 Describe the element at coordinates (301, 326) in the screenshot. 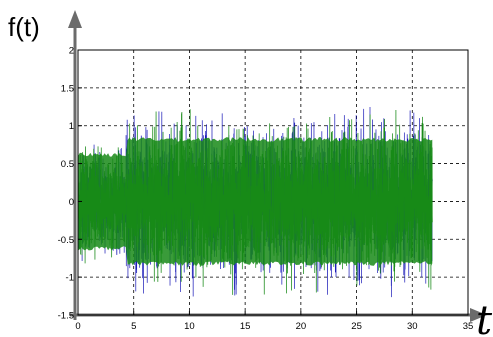

I see `x-tick-label: 20` at that location.